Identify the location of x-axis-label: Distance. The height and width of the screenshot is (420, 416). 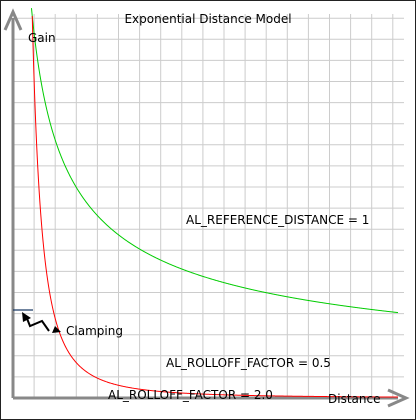
(354, 399).